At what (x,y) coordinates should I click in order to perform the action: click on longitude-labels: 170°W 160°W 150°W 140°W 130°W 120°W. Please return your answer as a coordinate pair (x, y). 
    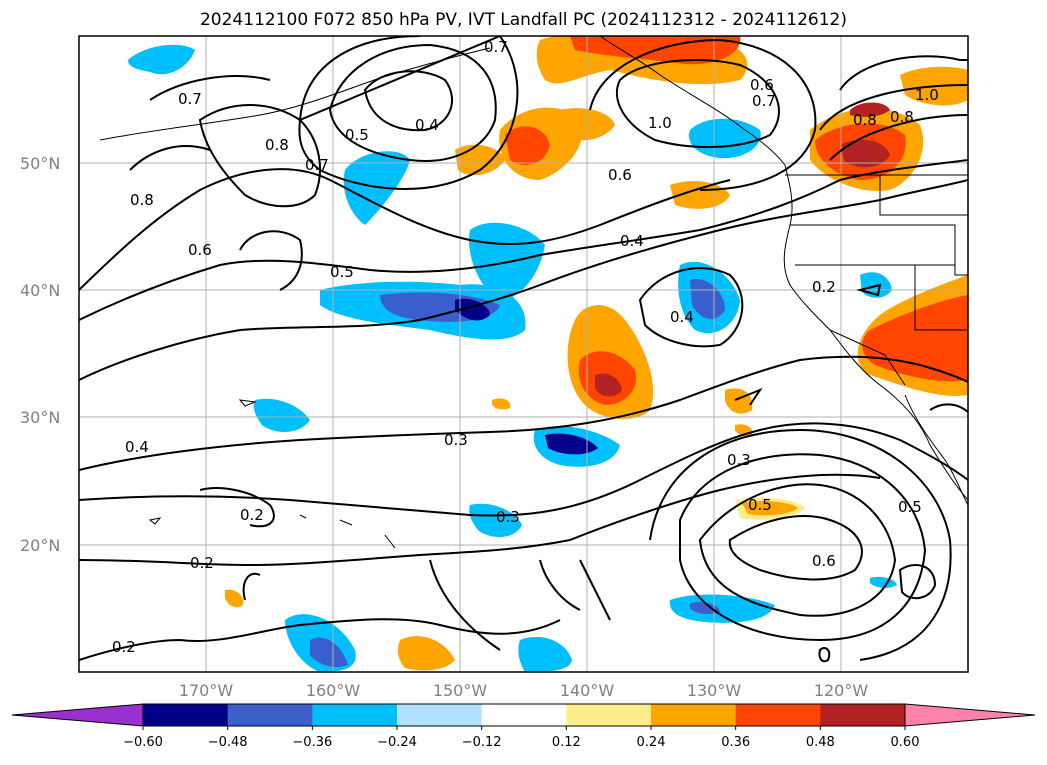
    Looking at the image, I should click on (524, 690).